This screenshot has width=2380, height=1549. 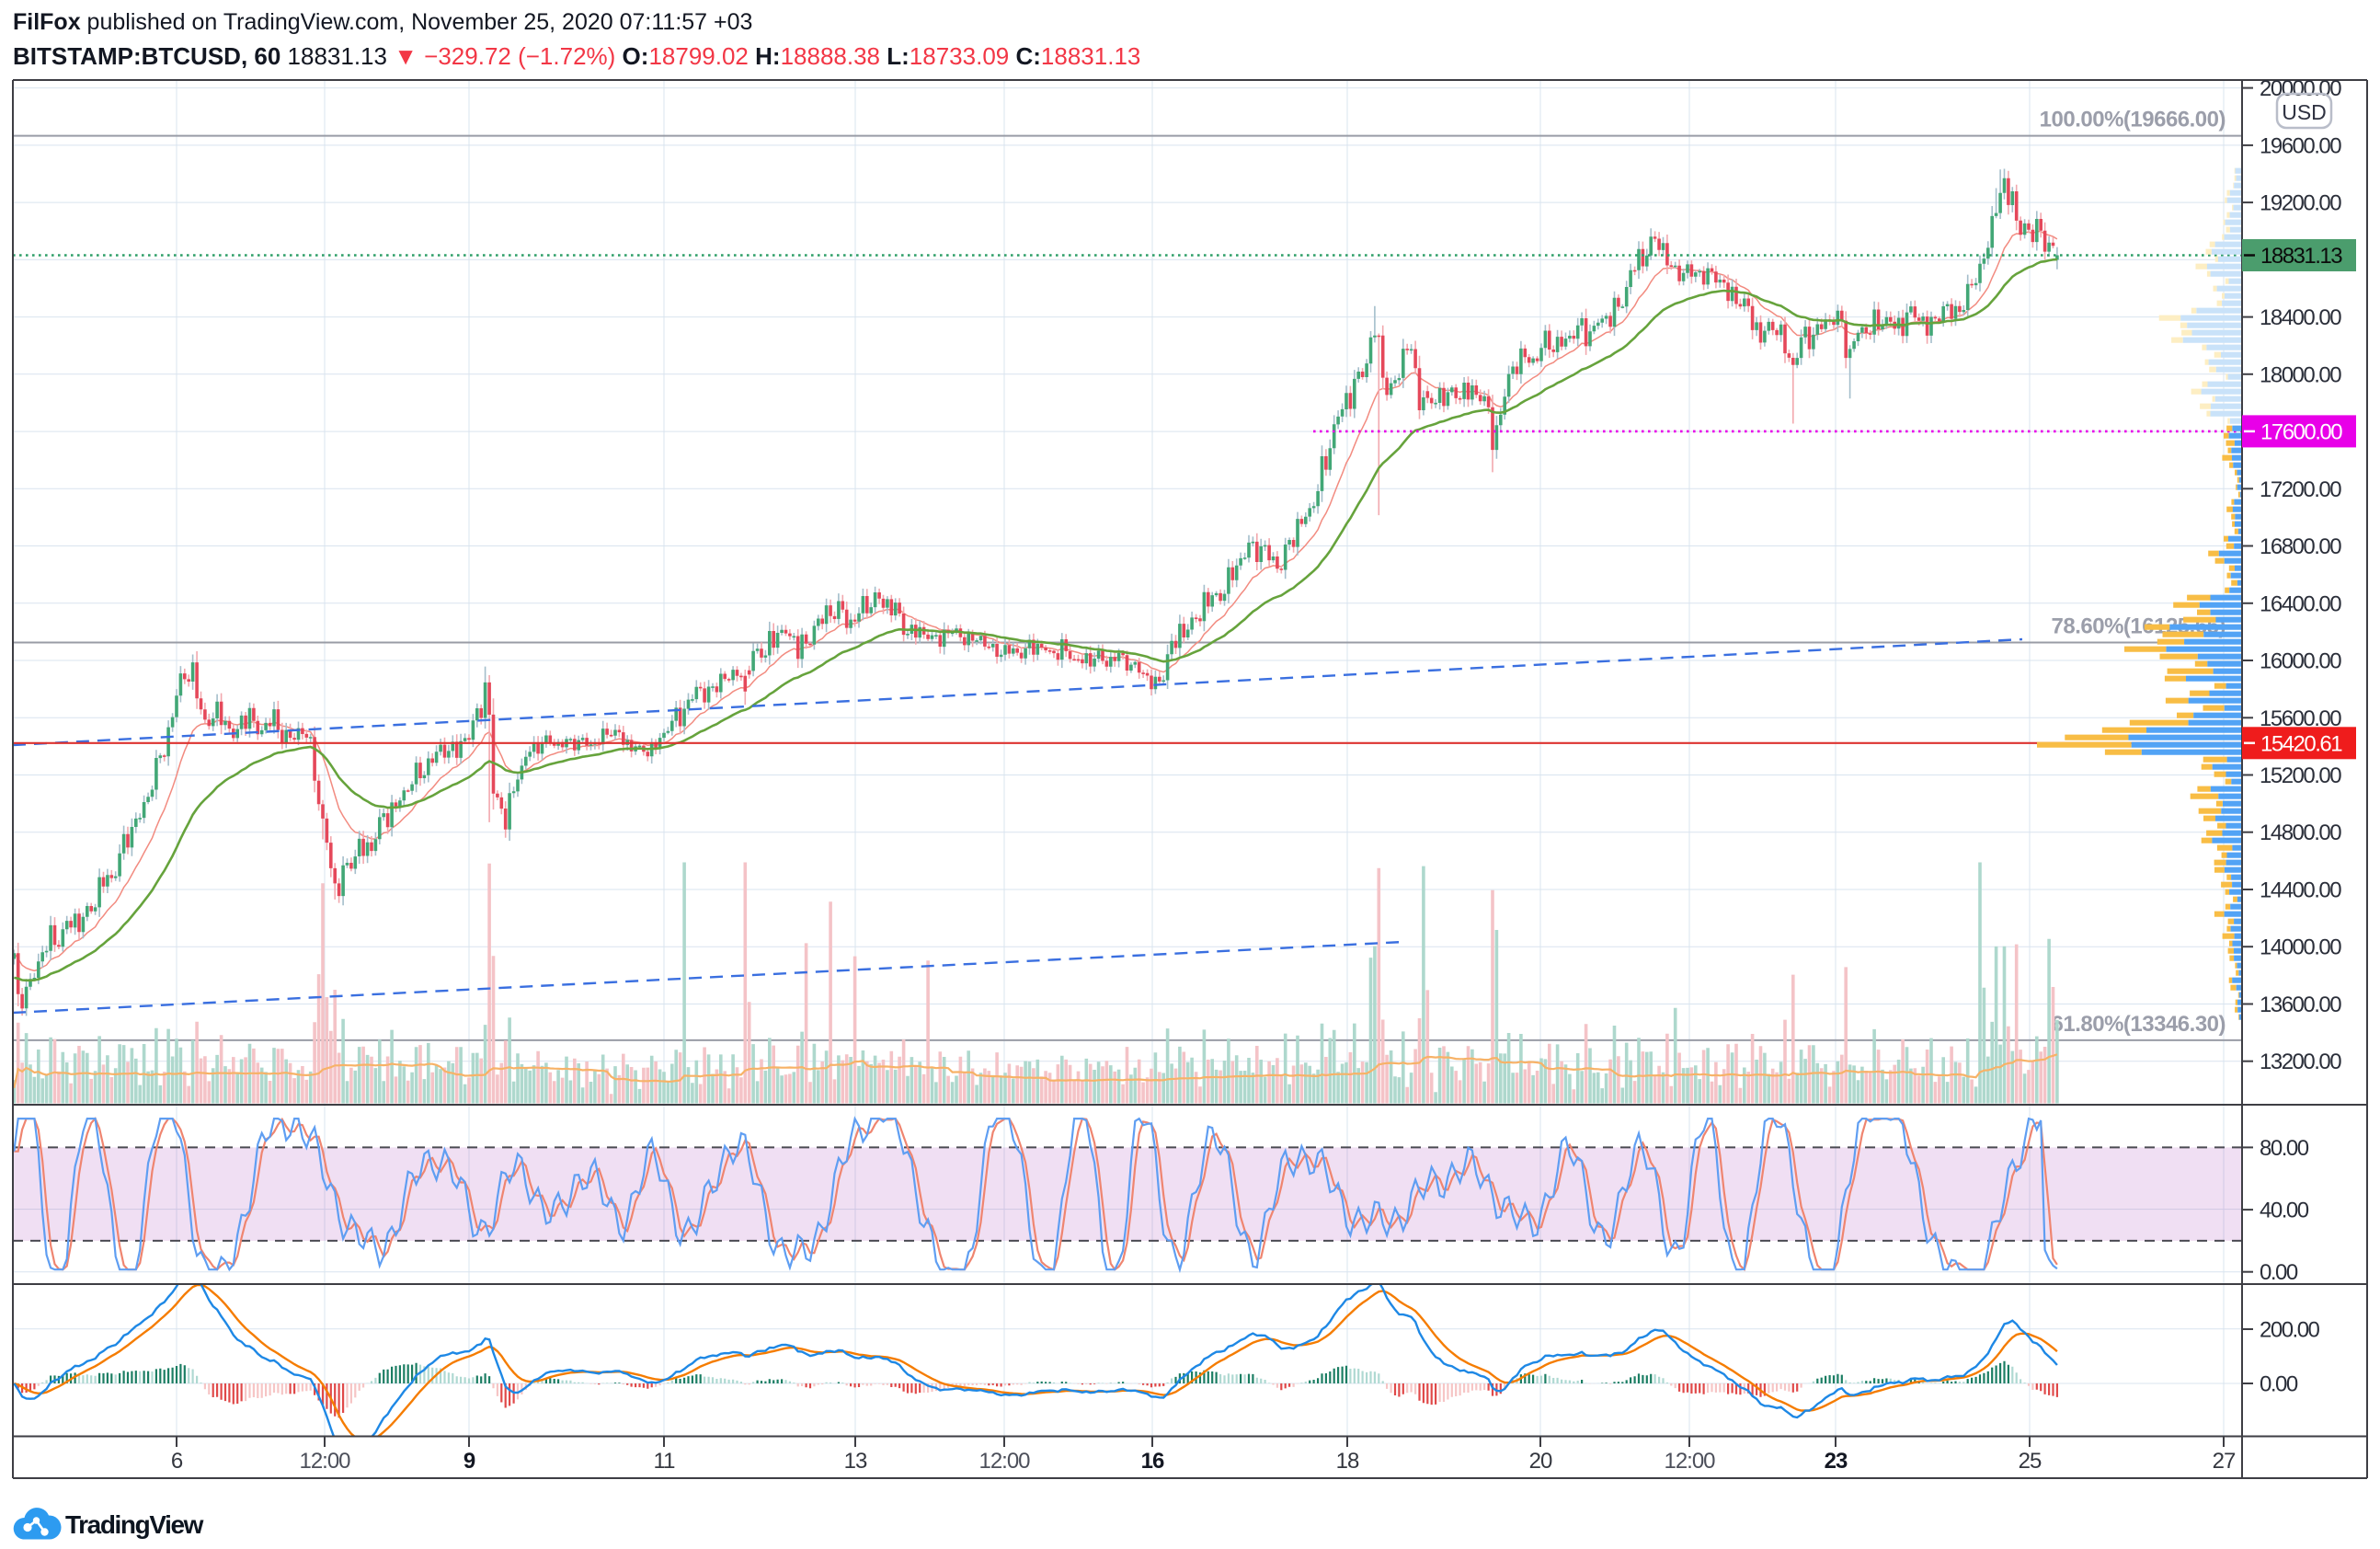 What do you see at coordinates (177, 1462) in the screenshot?
I see `svg-text: 6` at bounding box center [177, 1462].